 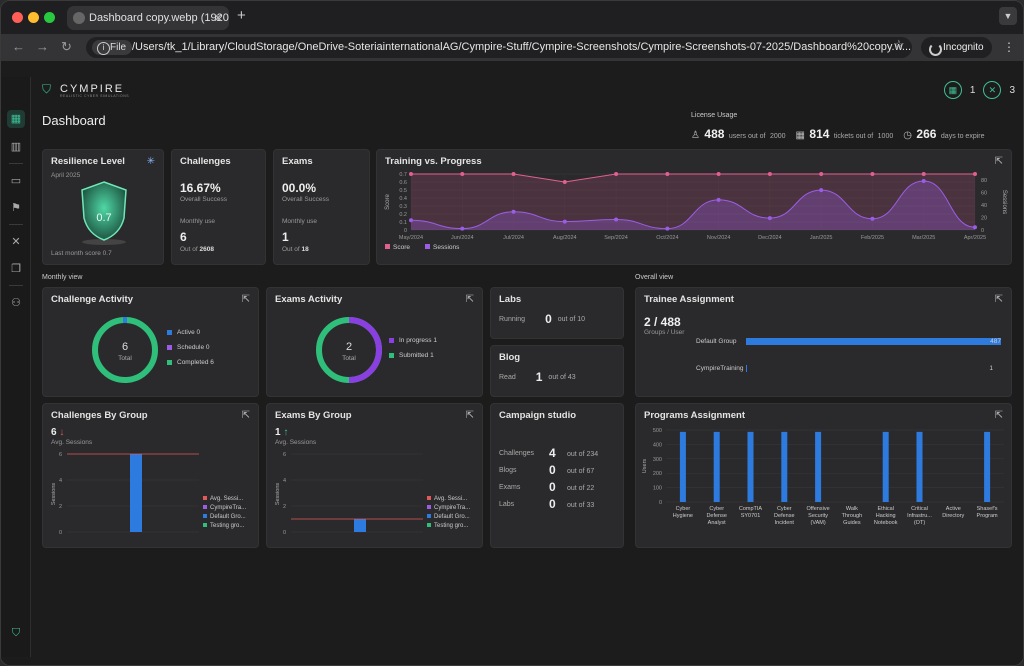 I want to click on users-icon: ⚇, so click(x=16, y=303).